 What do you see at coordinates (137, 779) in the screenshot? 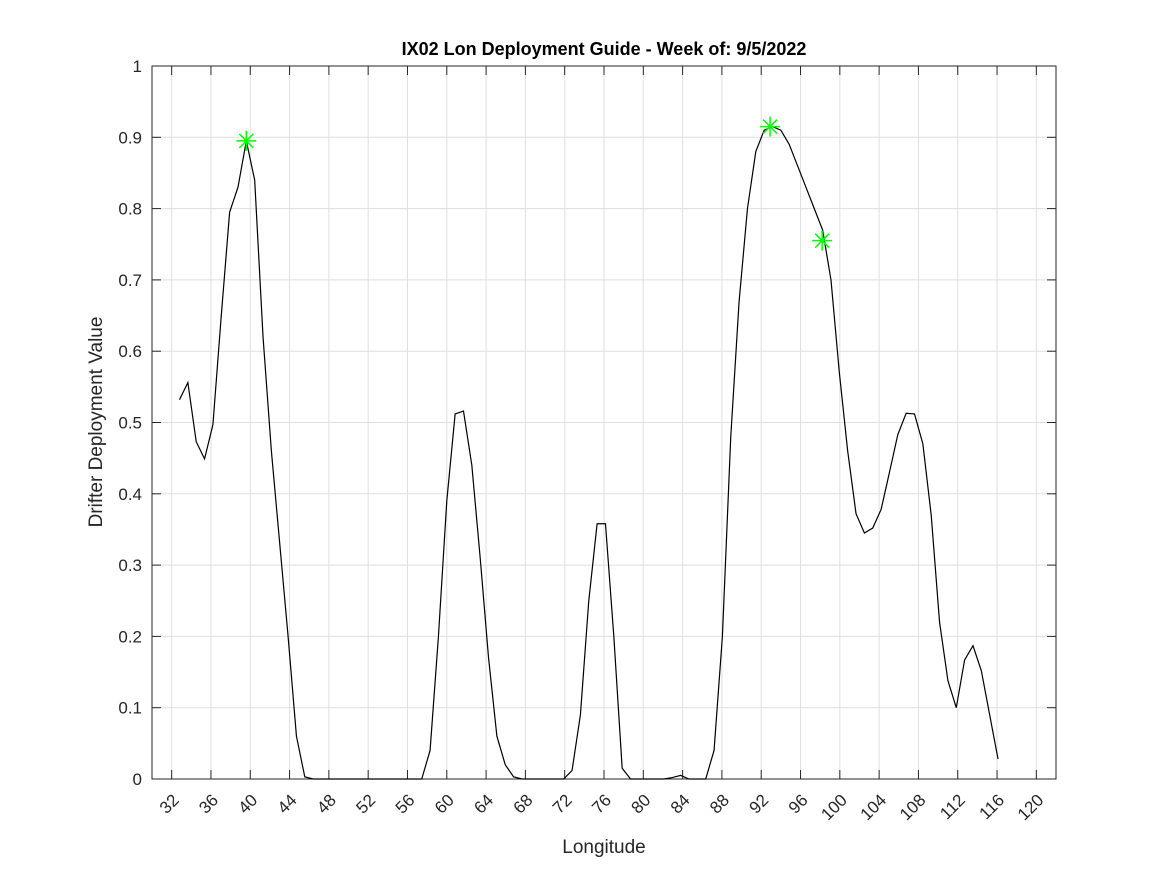
I see `y-tick-label: 0` at bounding box center [137, 779].